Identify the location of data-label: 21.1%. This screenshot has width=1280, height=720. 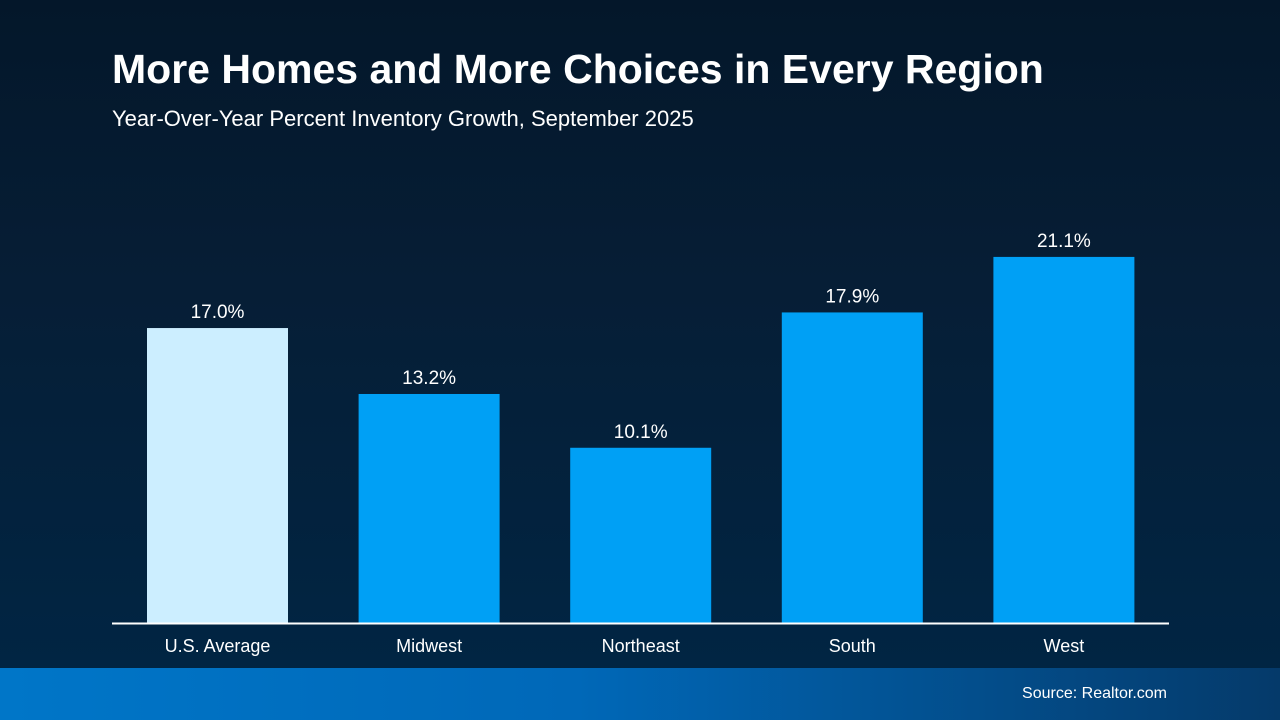
(1064, 241).